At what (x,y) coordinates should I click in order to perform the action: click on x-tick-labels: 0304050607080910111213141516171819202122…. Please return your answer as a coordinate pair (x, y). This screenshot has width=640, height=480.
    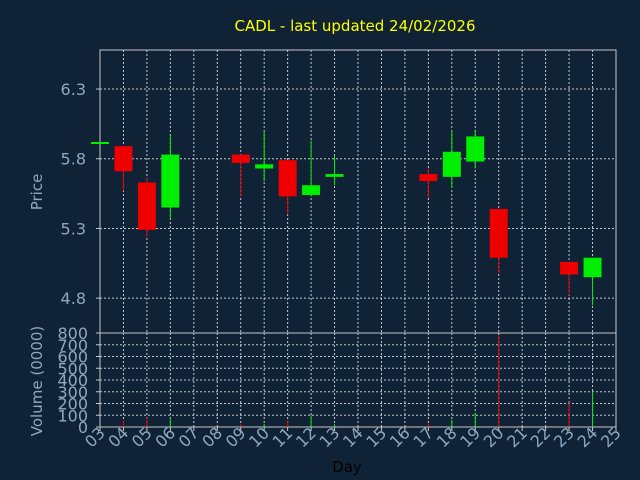
    Looking at the image, I should click on (353, 437).